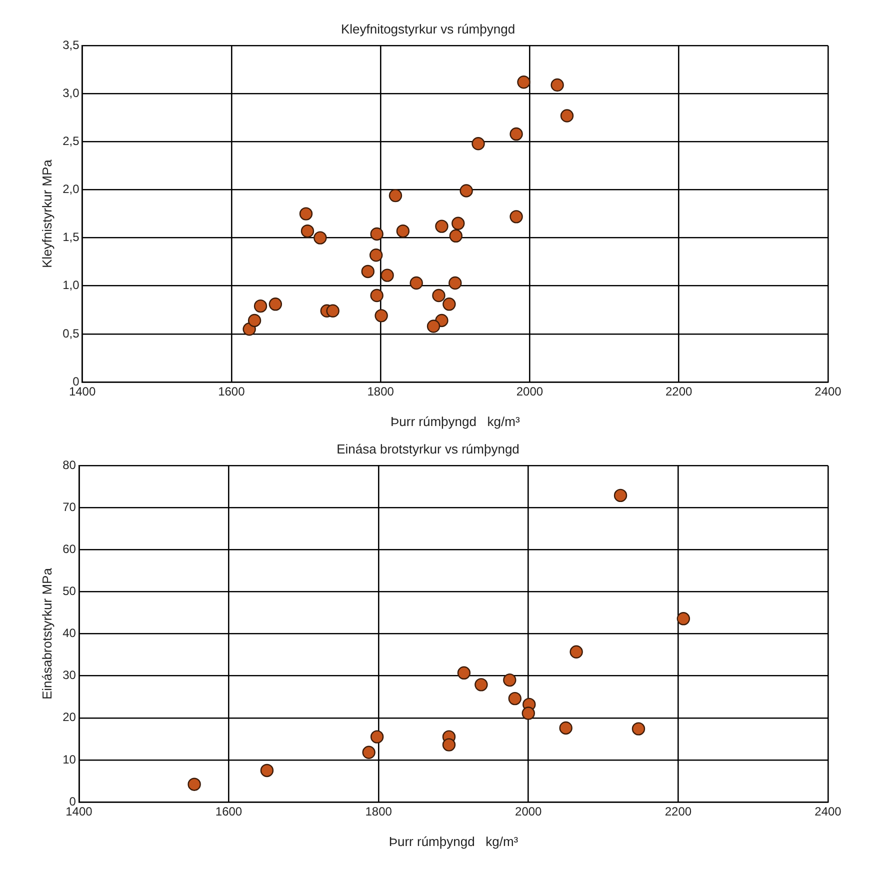 Image resolution: width=872 pixels, height=884 pixels. Describe the element at coordinates (71, 93) in the screenshot. I see `y-tick-label: 3,0` at that location.